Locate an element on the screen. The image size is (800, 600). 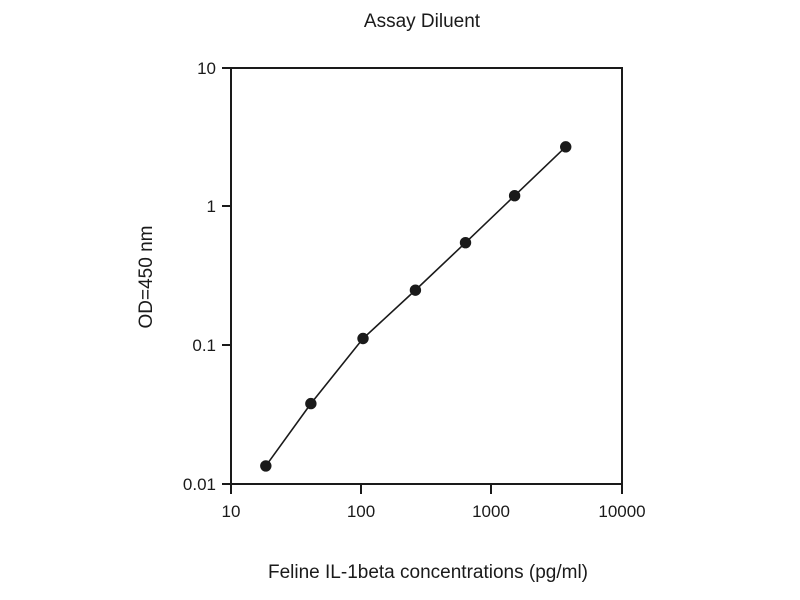
y-tick-label-0-01: 0.01 is located at coordinates (199, 484).